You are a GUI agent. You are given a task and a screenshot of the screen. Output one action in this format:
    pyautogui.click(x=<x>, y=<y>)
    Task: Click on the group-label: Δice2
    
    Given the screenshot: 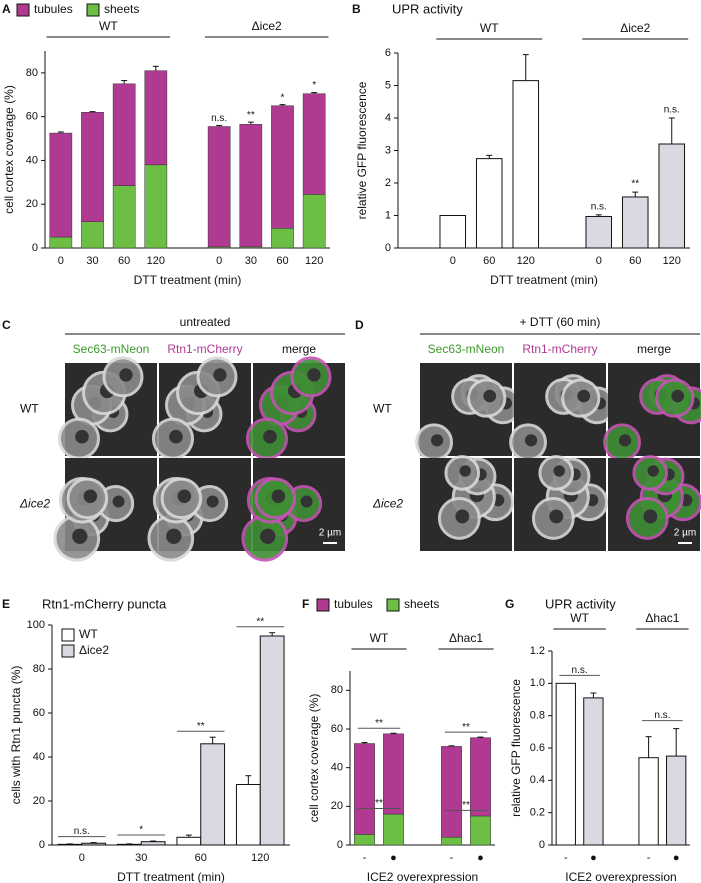 What is the action you would take?
    pyautogui.click(x=267, y=26)
    